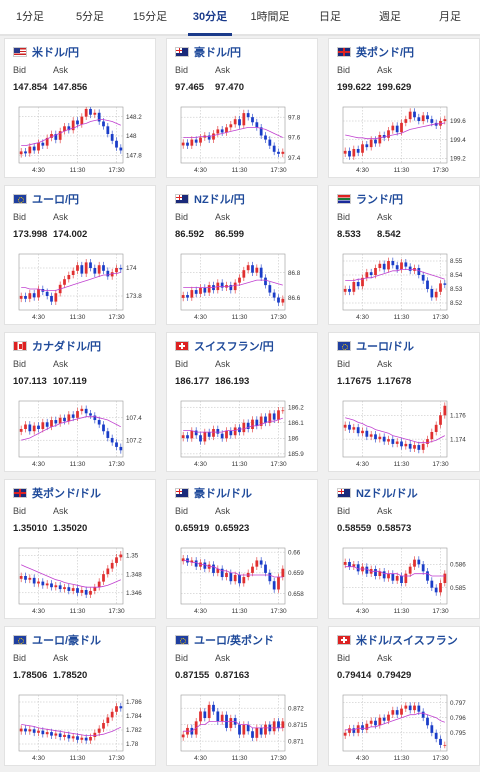 This screenshot has width=480, height=772. What do you see at coordinates (387, 494) in the screenshot?
I see `currency-pair-link: NZドル/ドル` at bounding box center [387, 494].